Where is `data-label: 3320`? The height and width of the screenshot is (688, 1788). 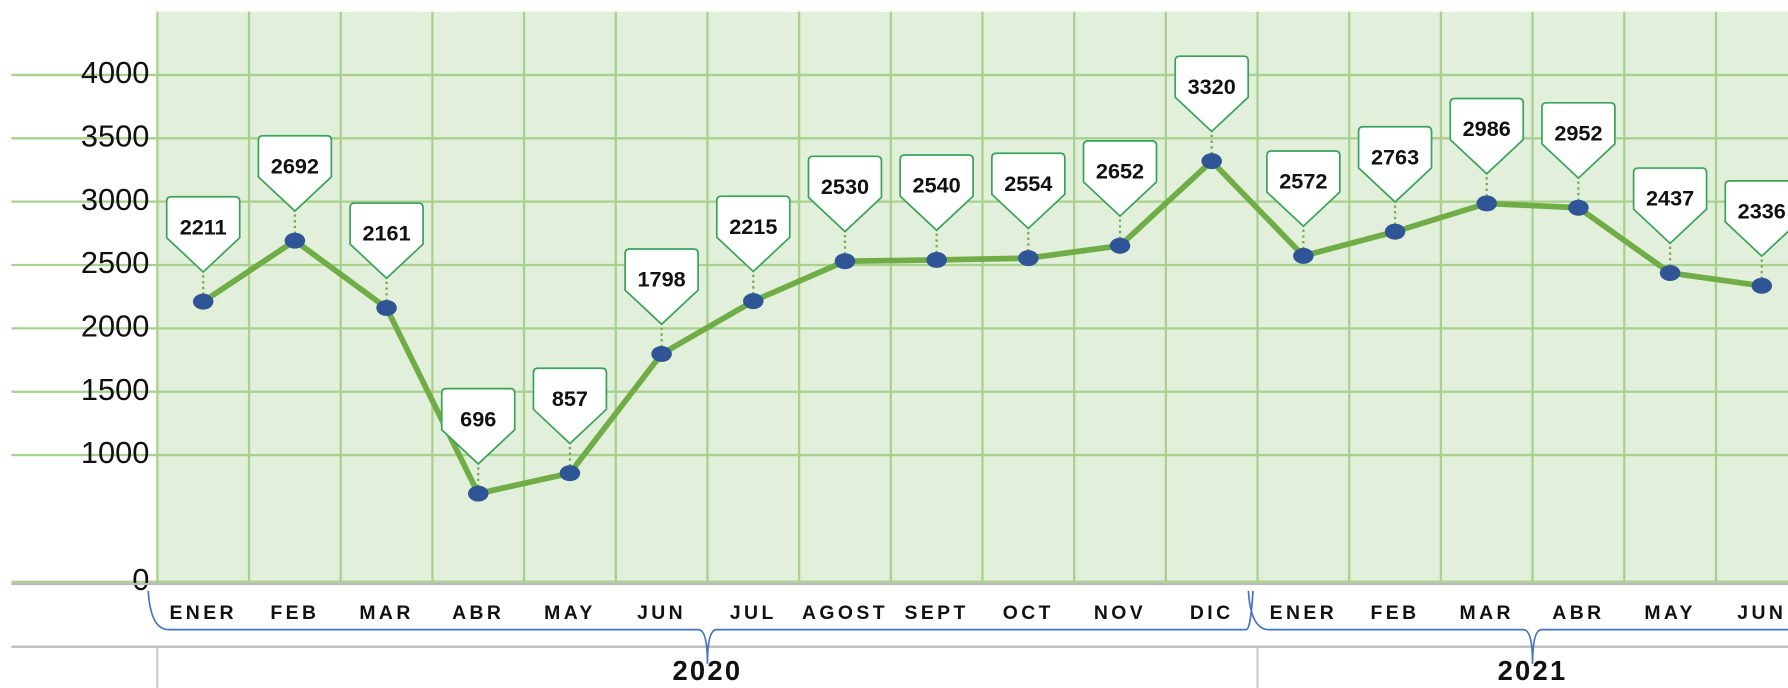
data-label: 3320 is located at coordinates (1212, 86).